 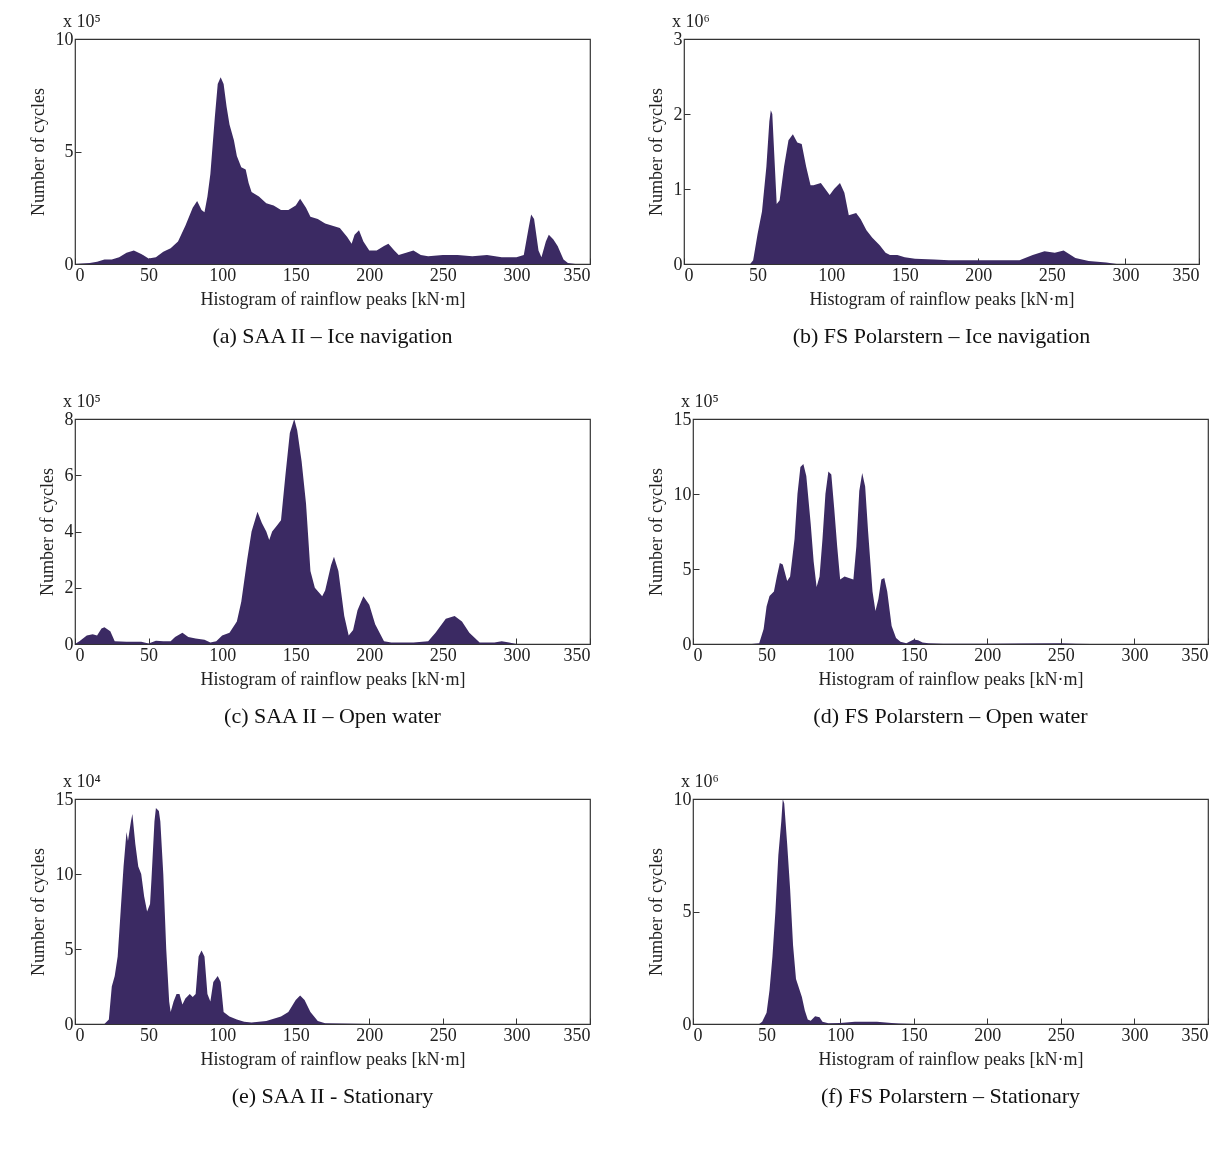 What do you see at coordinates (950, 1095) in the screenshot?
I see `text: (f) FS Polarstern – Stationary` at bounding box center [950, 1095].